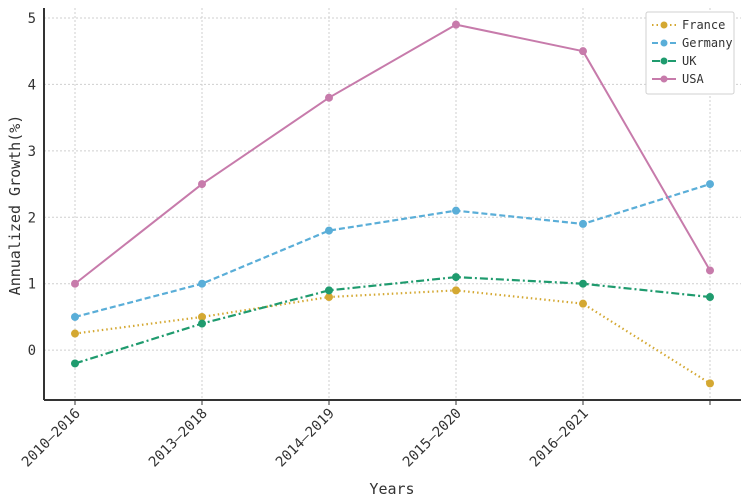 This screenshot has width=741, height=503. I want to click on y-axis-title: Annualized Growth(%), so click(15, 205).